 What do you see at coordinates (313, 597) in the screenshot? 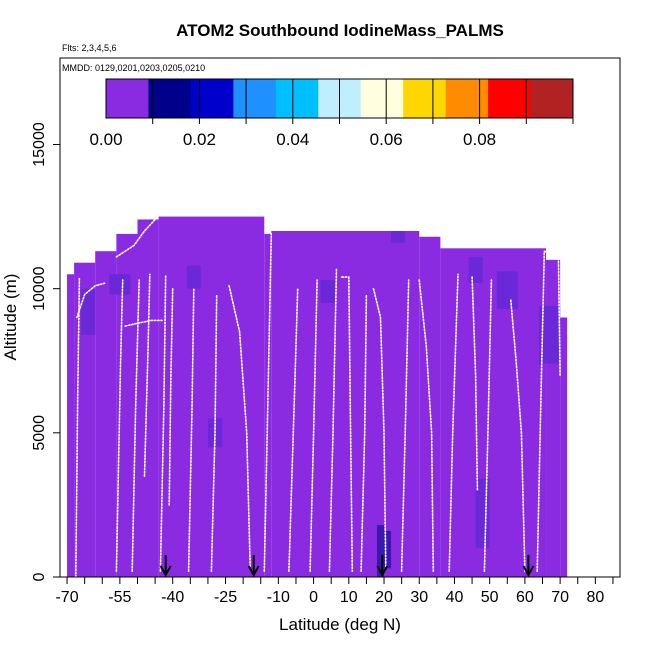
I see `x-tick-label: 0` at bounding box center [313, 597].